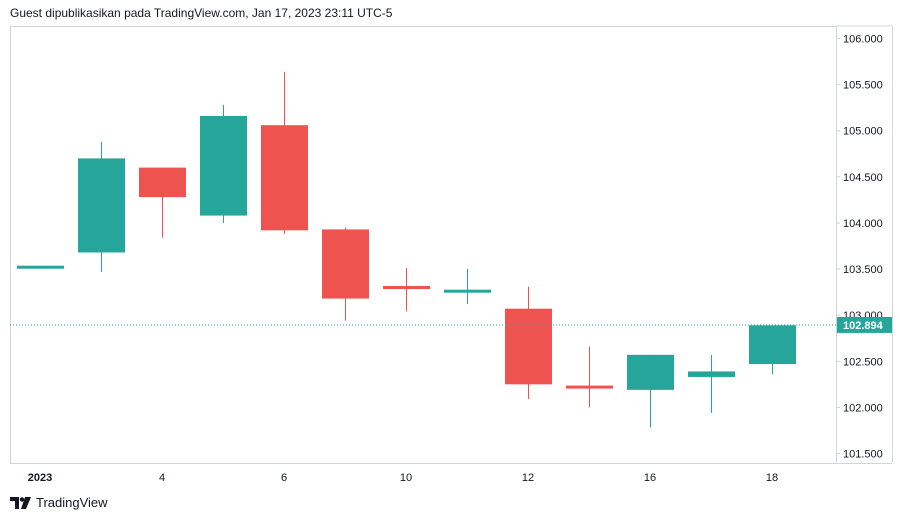  I want to click on tradingview-logo-icon, so click(20, 502).